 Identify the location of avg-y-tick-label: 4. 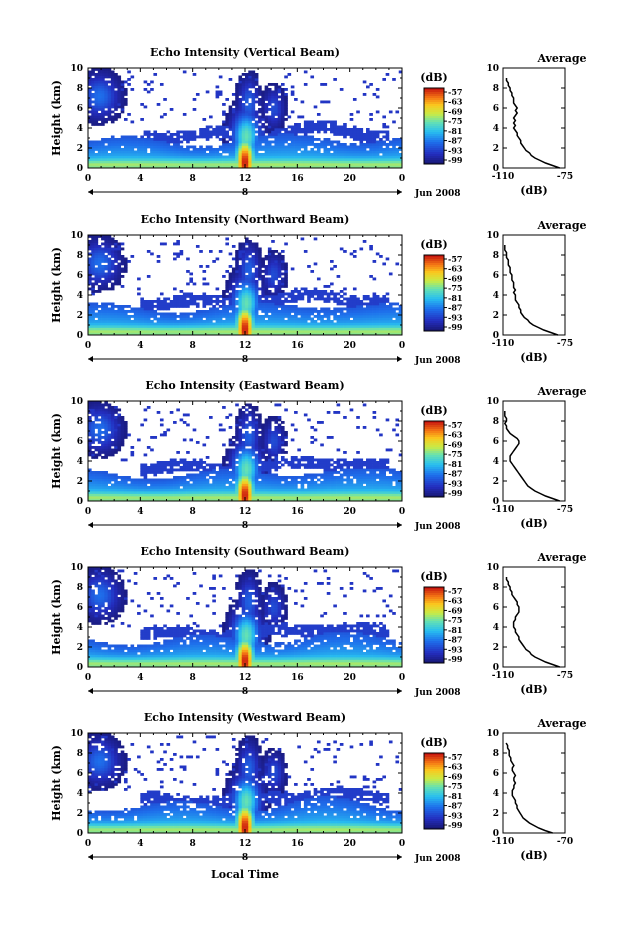
(496, 129).